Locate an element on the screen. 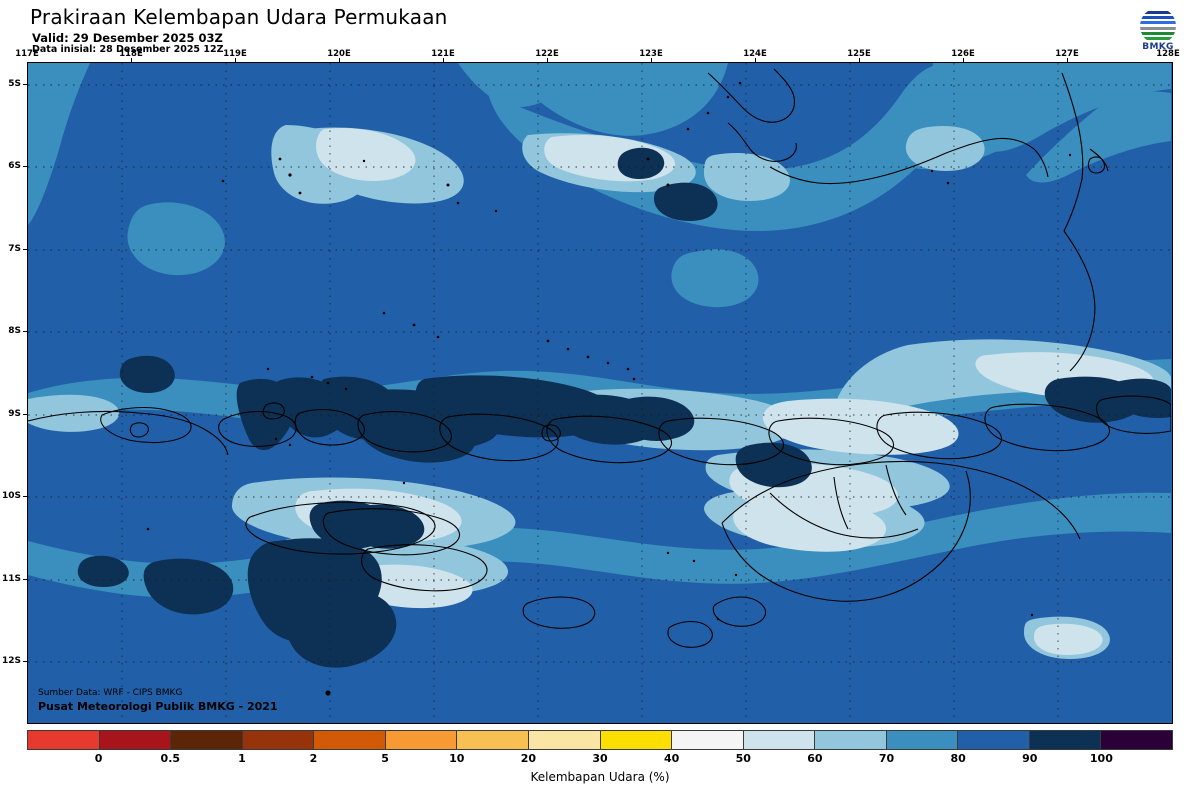  colorbar-title: Kelembapan Udara (%) is located at coordinates (600, 777).